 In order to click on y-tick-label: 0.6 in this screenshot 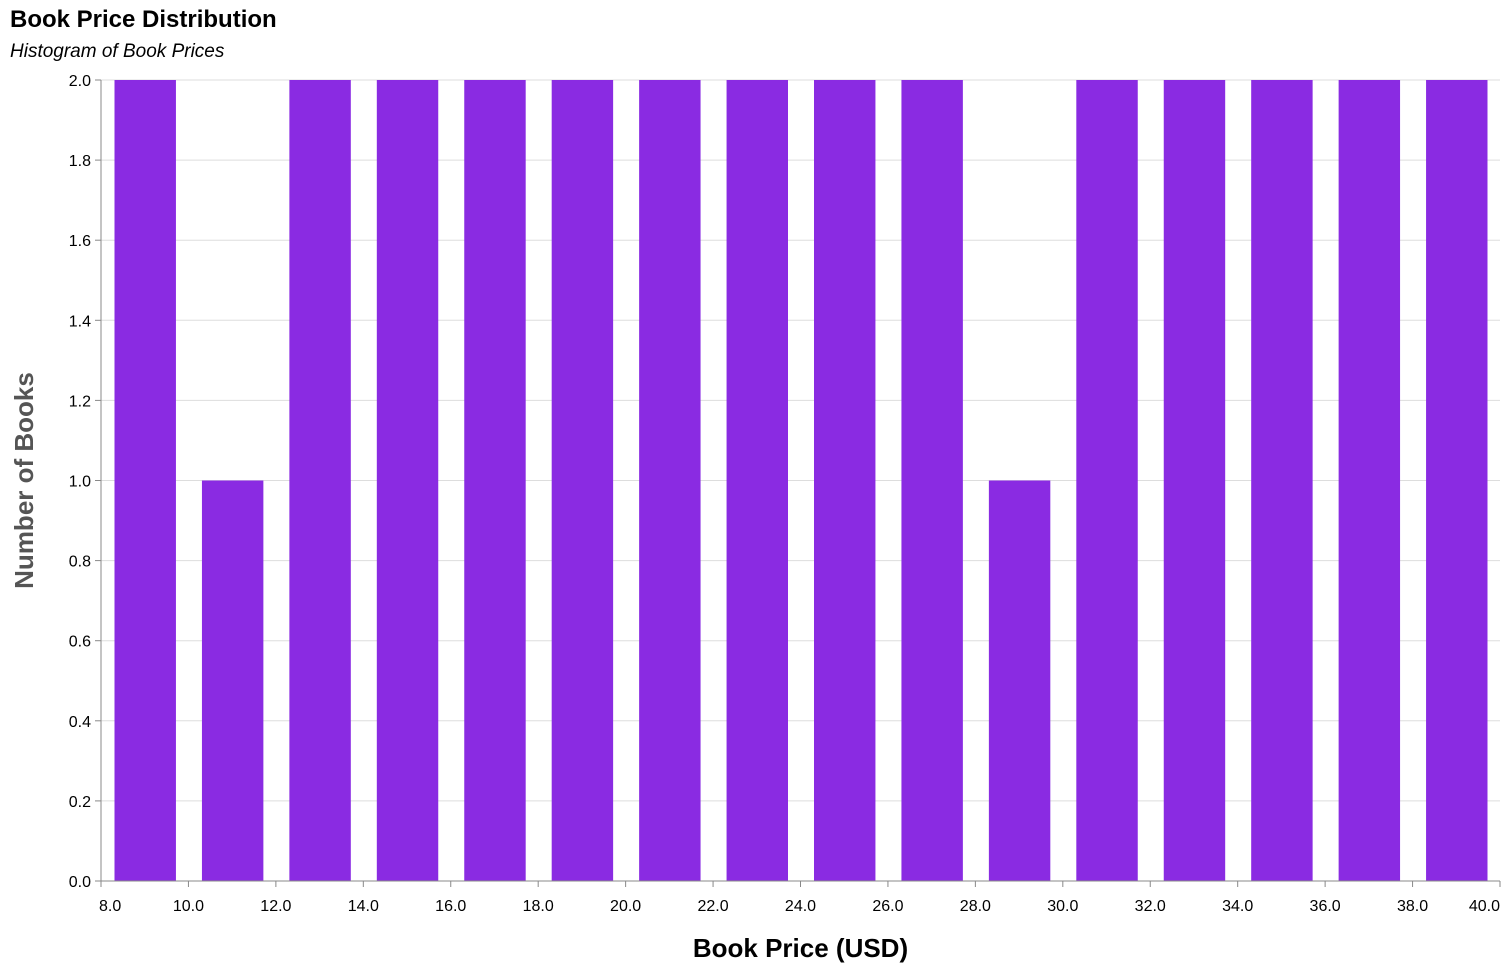, I will do `click(80, 642)`.